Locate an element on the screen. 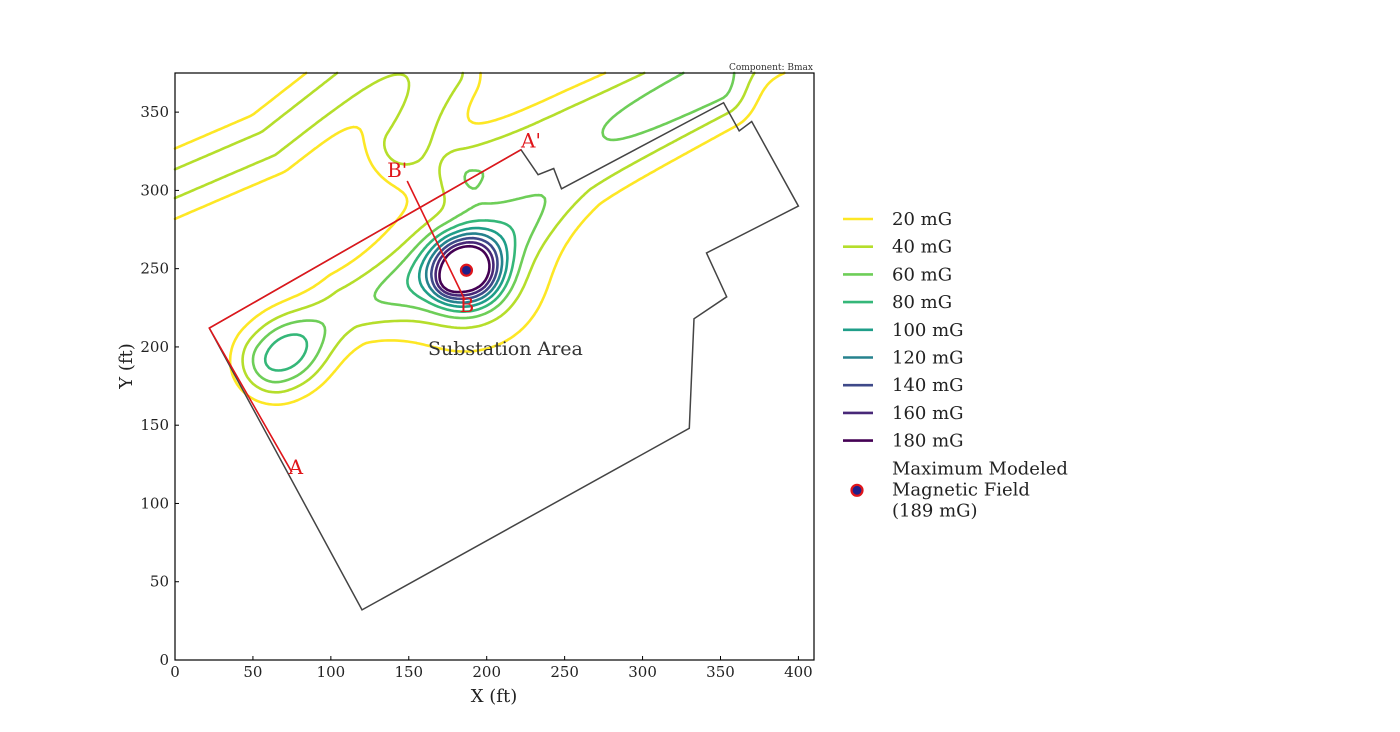 The image size is (1400, 732). x-axis-ticks: 0 50 100 150 200 250 300 350 400 is located at coordinates (491, 668).